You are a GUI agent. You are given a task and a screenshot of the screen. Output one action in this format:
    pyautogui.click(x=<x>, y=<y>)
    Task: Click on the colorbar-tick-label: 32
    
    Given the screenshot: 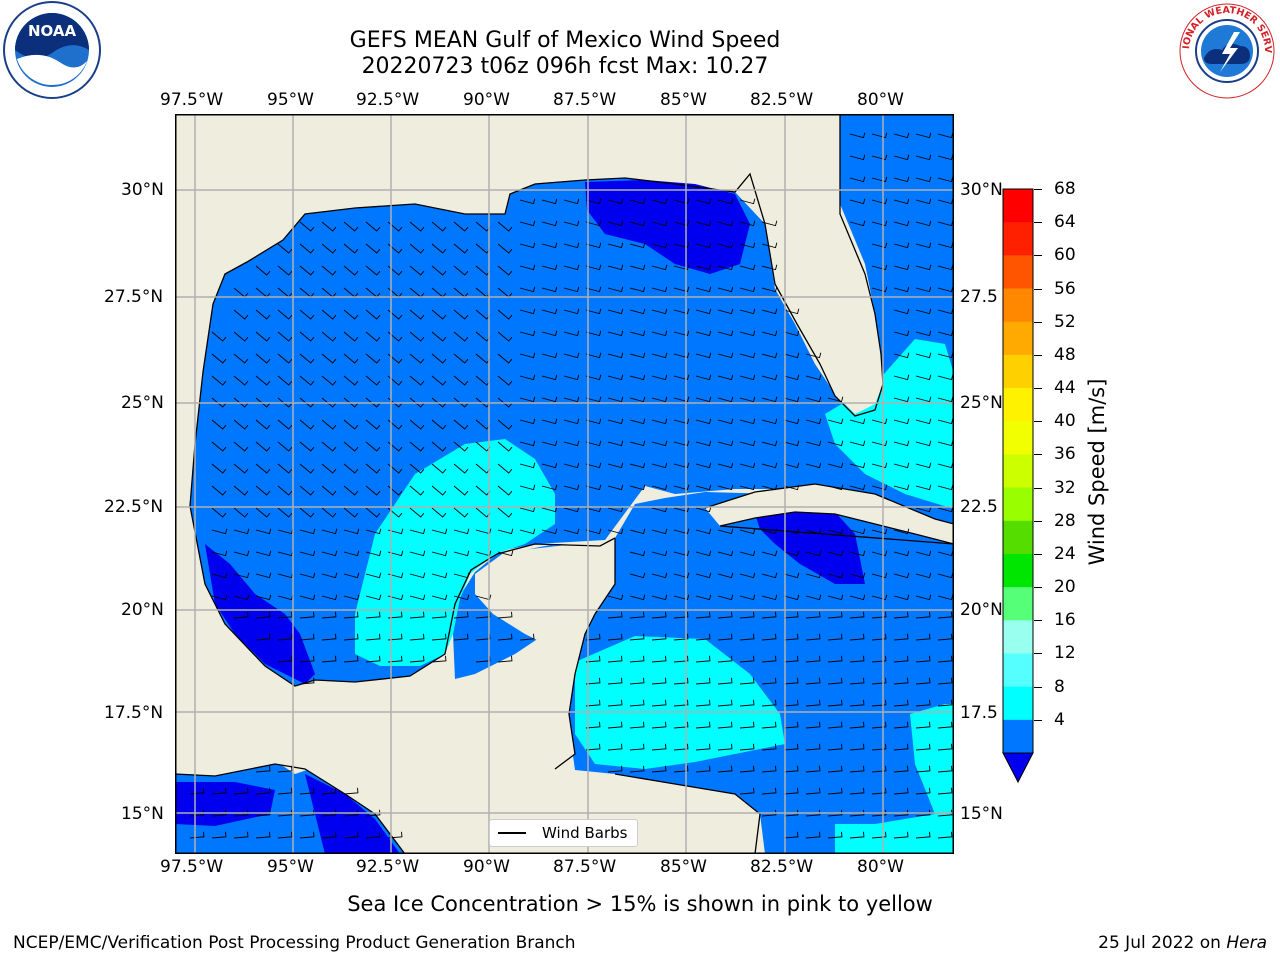 What is the action you would take?
    pyautogui.click(x=1065, y=487)
    